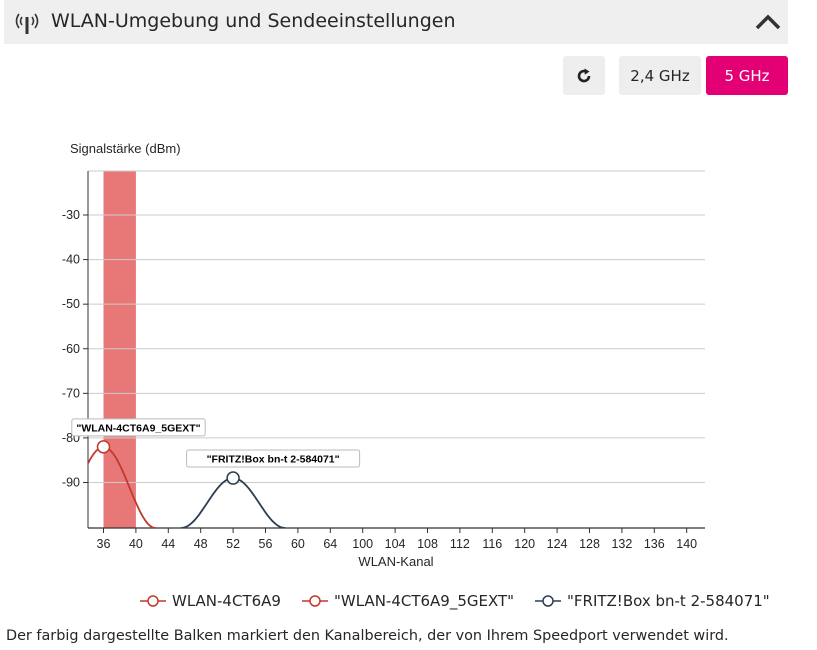 This screenshot has width=817, height=650. I want to click on y-tick-label: -40, so click(71, 260).